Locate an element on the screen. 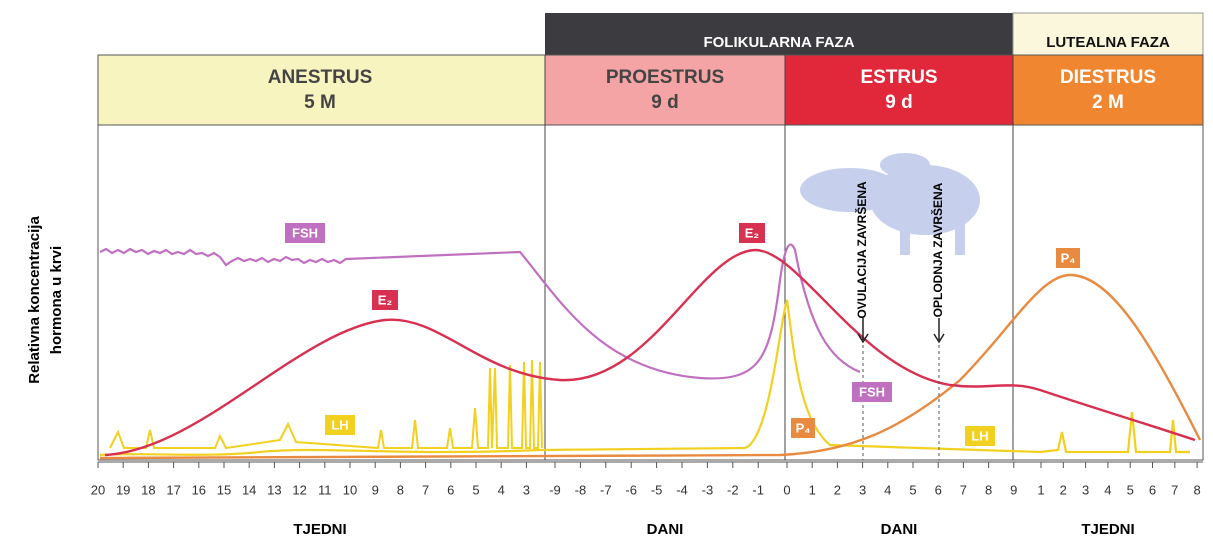 The height and width of the screenshot is (543, 1213). x-tick-label: -2 is located at coordinates (733, 489).